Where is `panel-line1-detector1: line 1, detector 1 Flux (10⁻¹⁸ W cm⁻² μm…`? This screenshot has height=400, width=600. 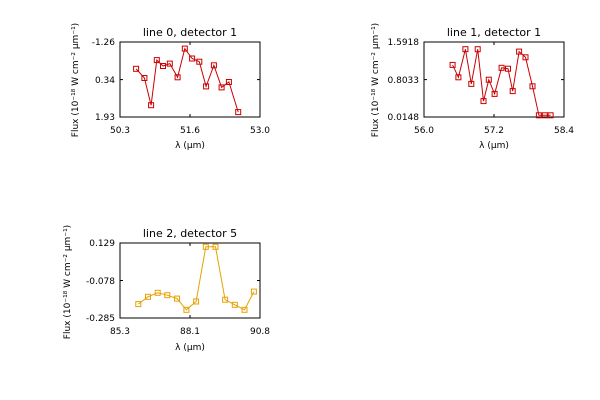 panel-line1-detector1: line 1, detector 1 Flux (10⁻¹⁸ W cm⁻² μm… is located at coordinates (472, 87).